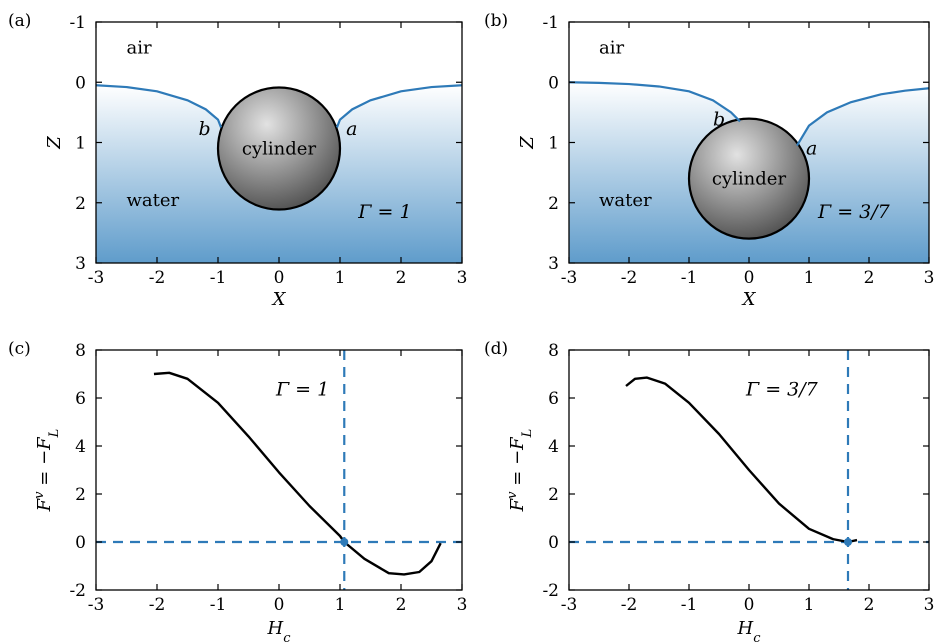  Describe the element at coordinates (19, 21) in the screenshot. I see `panel-letter: (a)` at that location.